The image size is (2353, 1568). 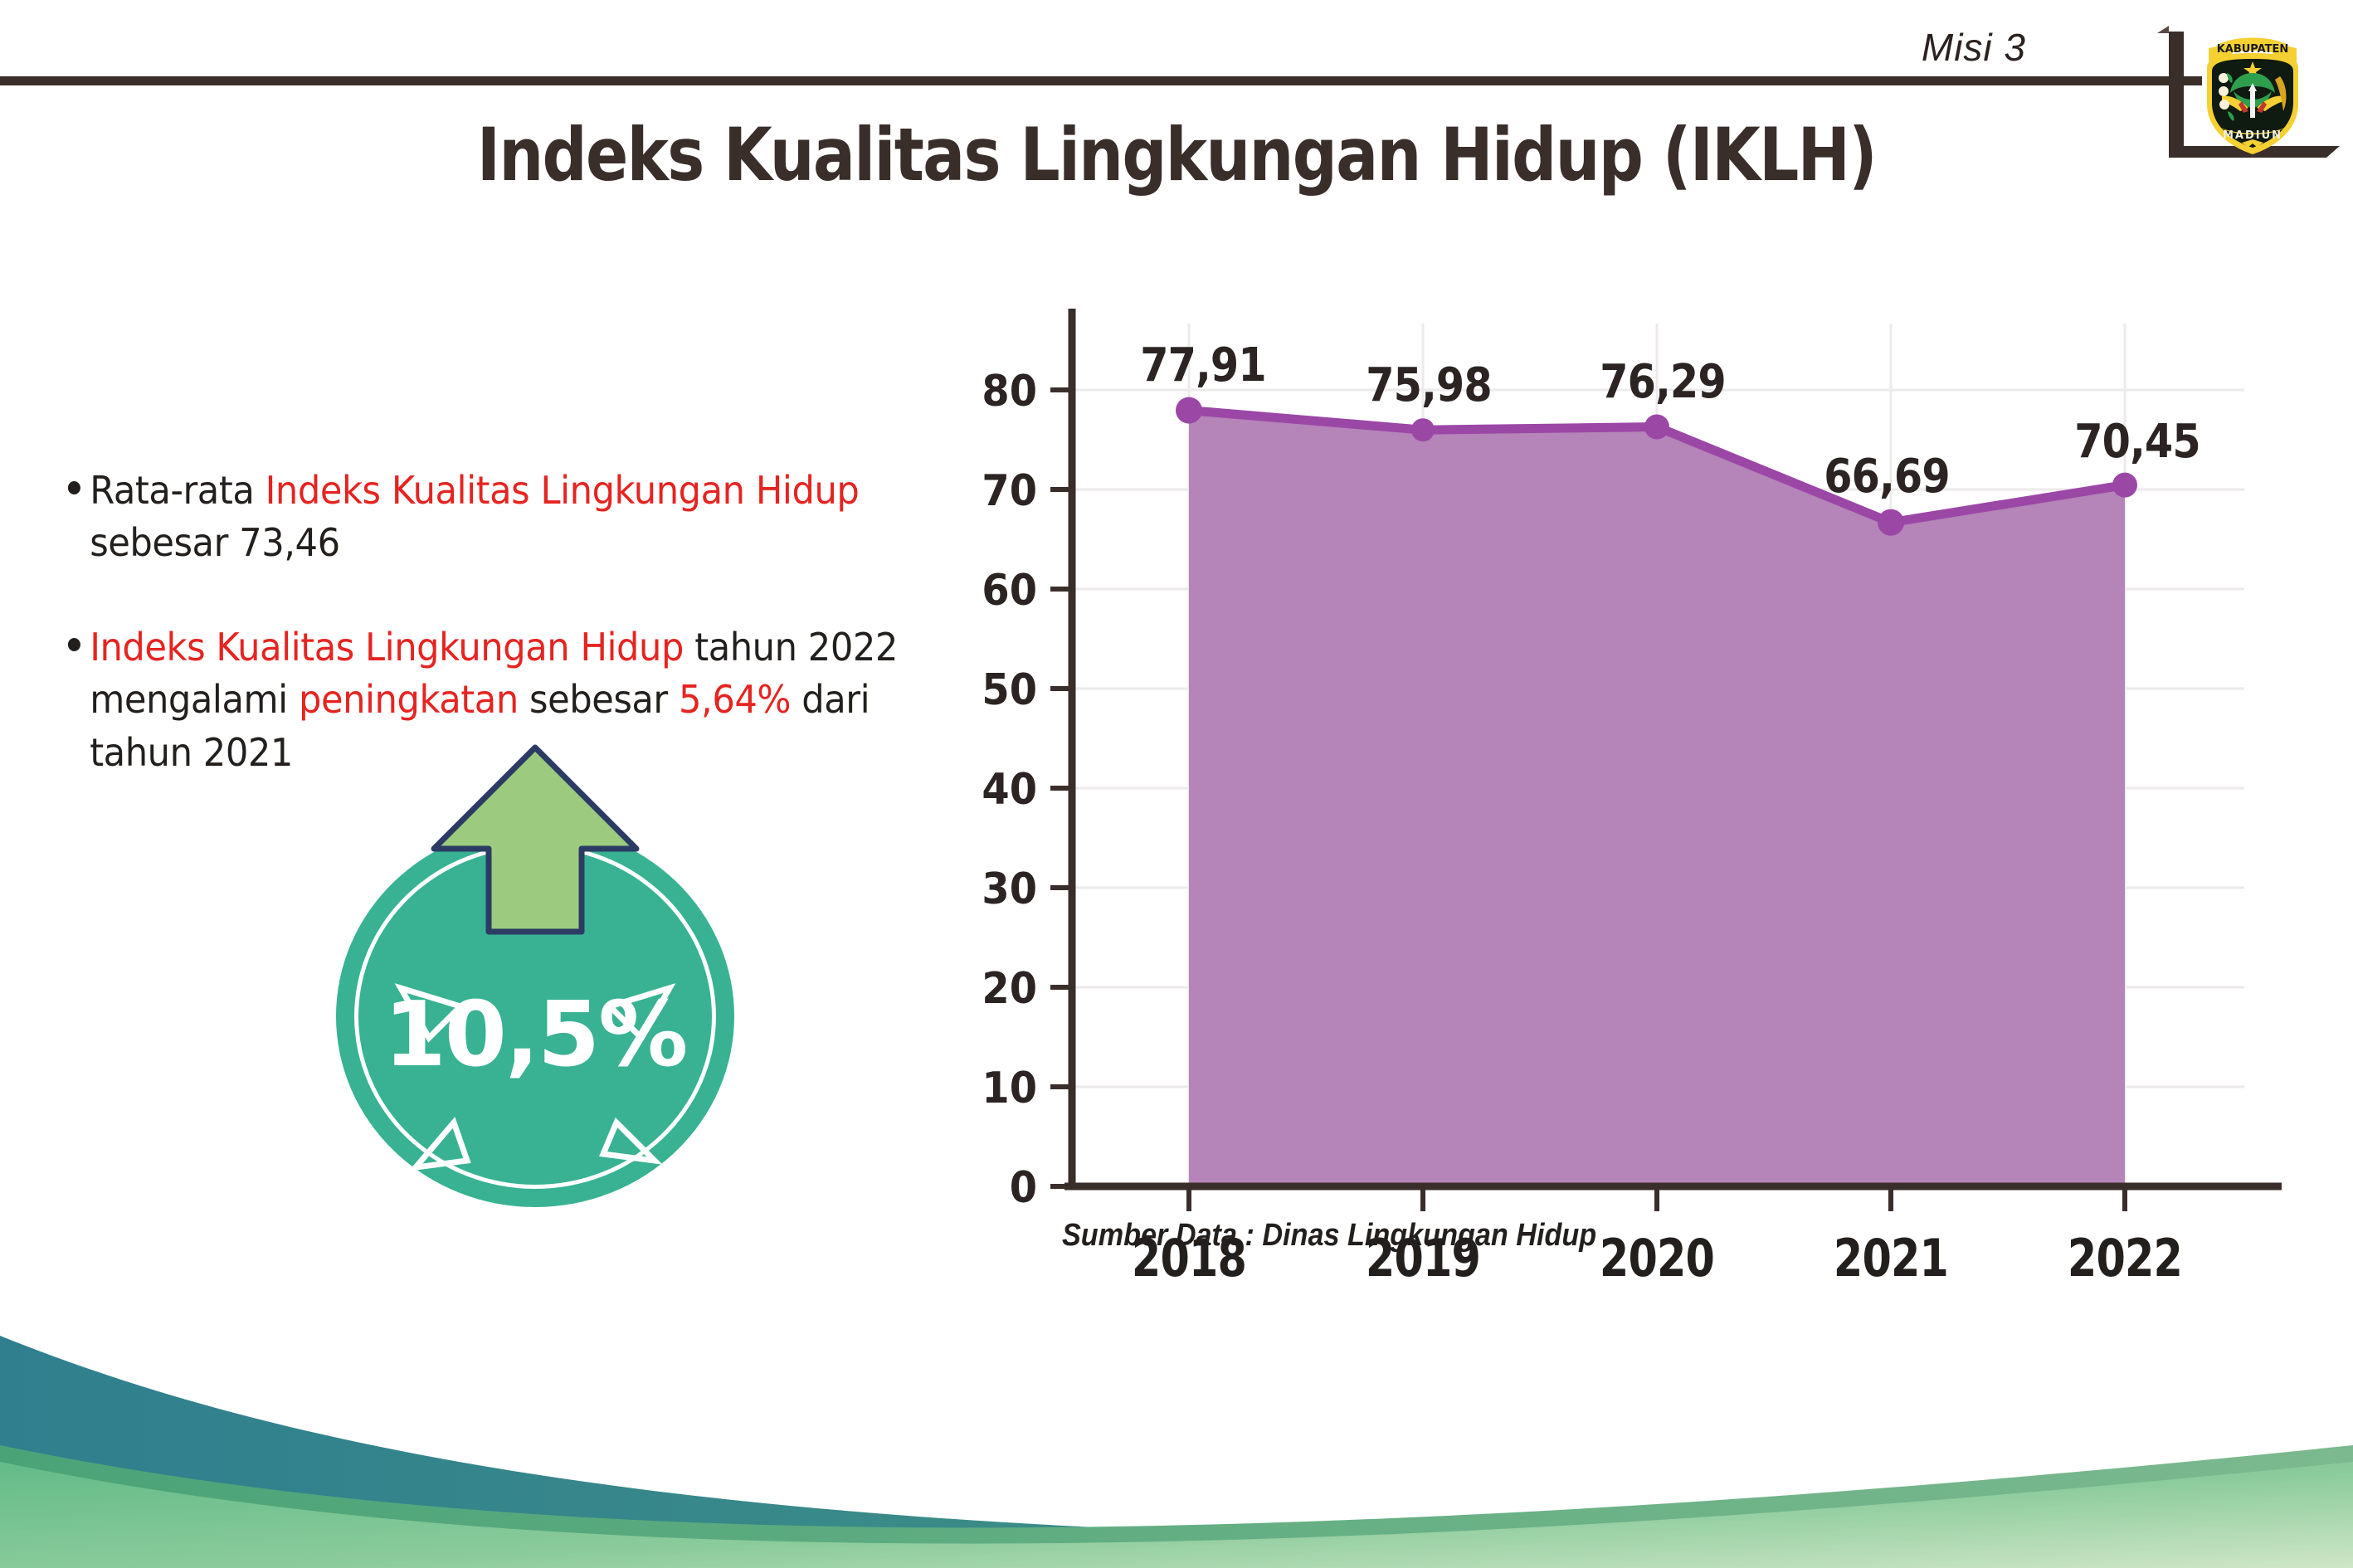 I want to click on data-label-2018: 77,91, so click(x=1203, y=365).